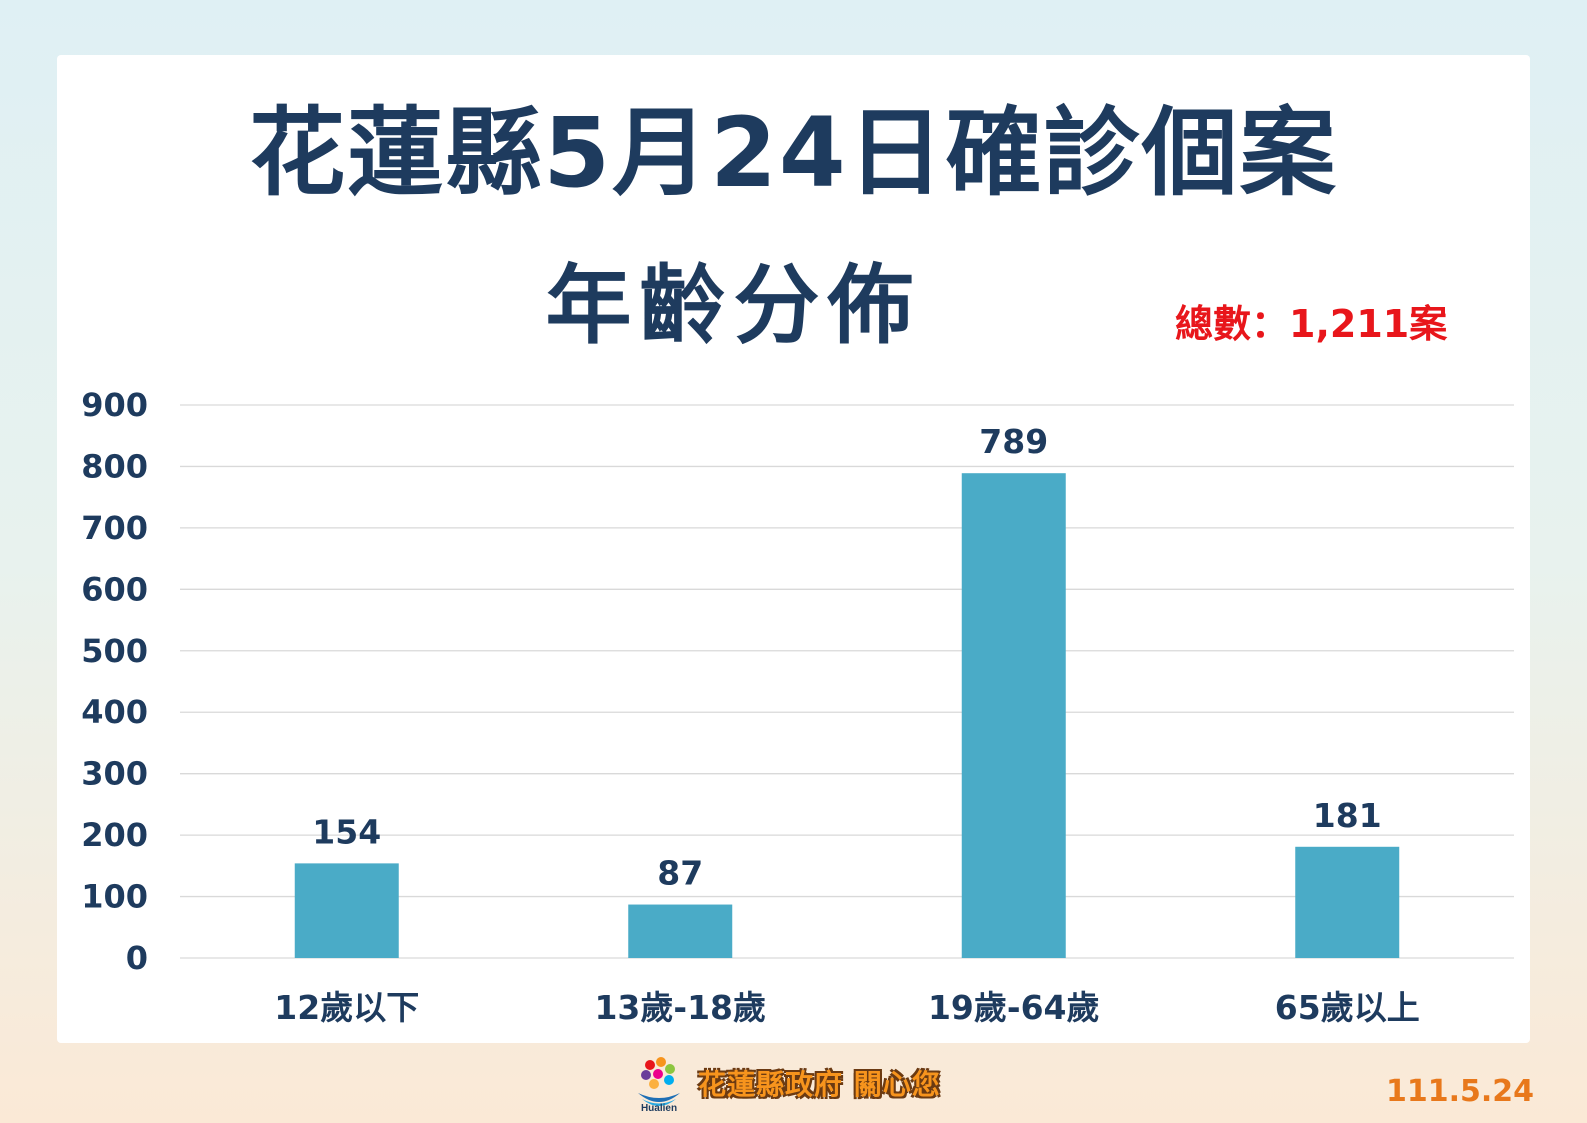 The width and height of the screenshot is (1587, 1123). I want to click on y-tick-label: 700, so click(114, 528).